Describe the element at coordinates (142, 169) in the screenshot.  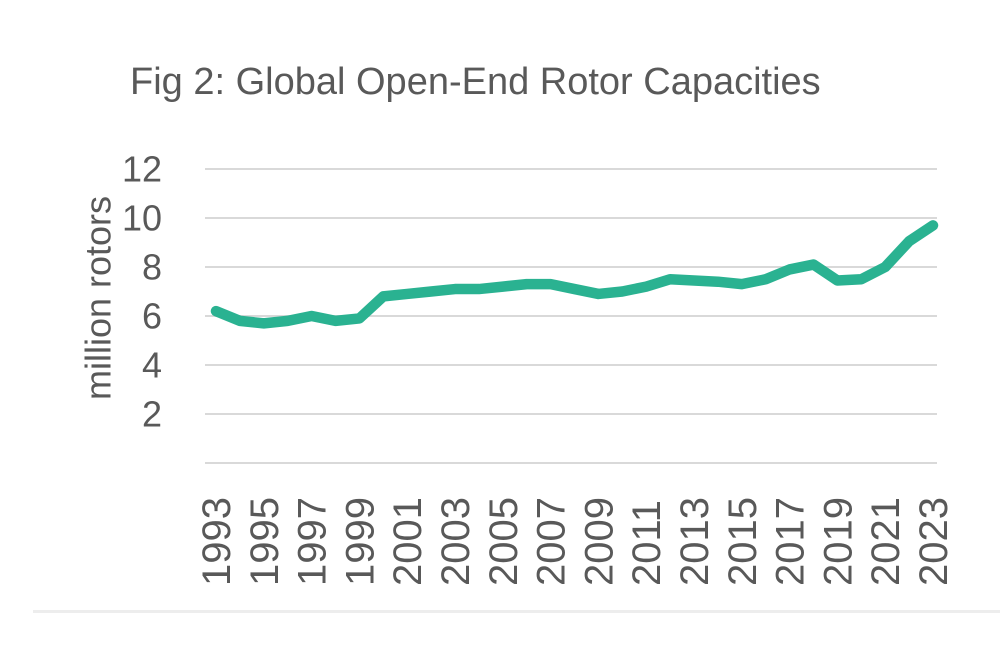
I see `y-tick-label: 12` at that location.